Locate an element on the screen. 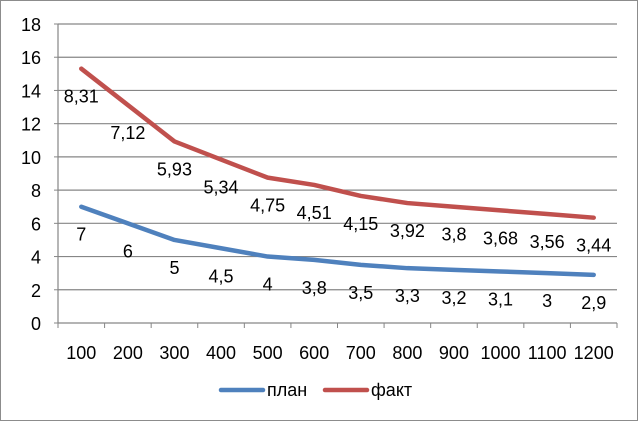 The image size is (638, 425). data-label: 3,44 is located at coordinates (593, 246).